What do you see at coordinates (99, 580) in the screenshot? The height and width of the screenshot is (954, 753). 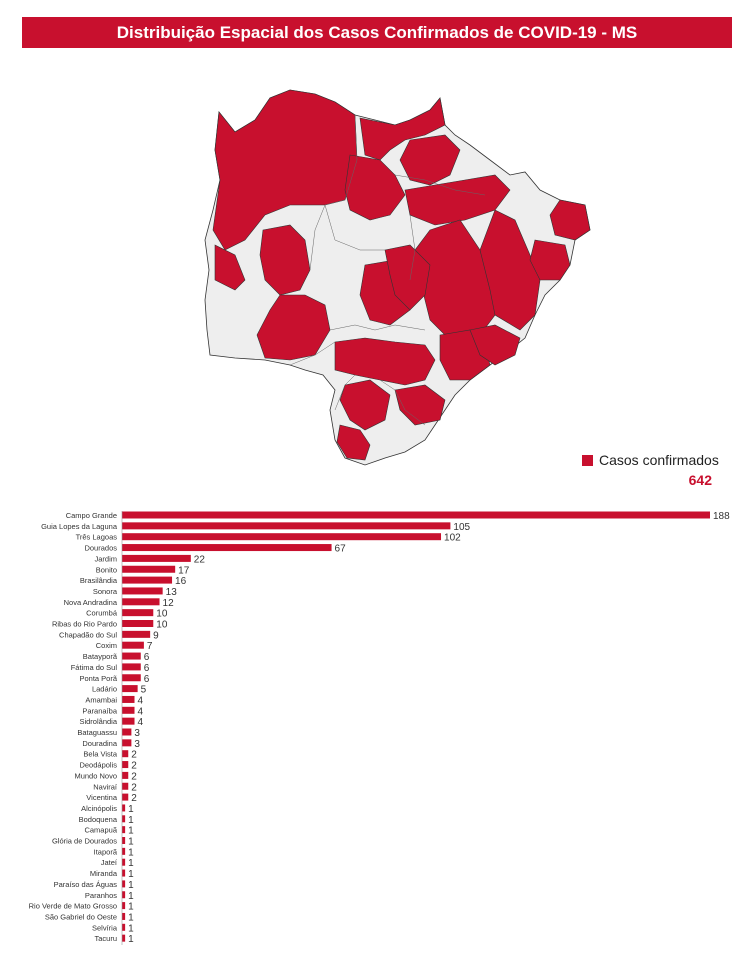 I see `category-label: Brasilândia` at bounding box center [99, 580].